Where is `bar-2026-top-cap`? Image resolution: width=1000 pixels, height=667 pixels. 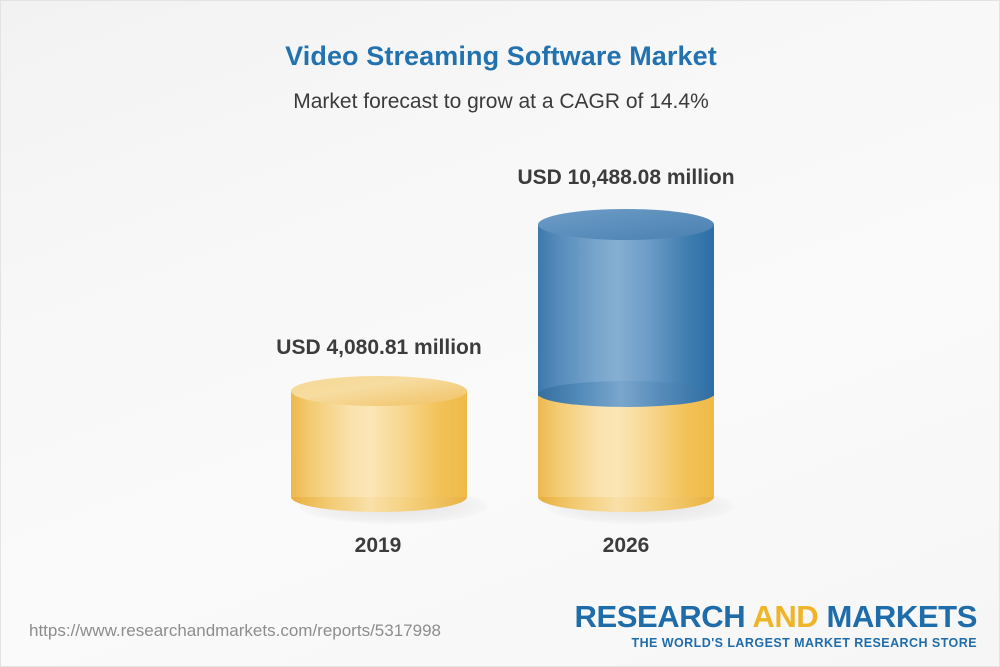 bar-2026-top-cap is located at coordinates (626, 224).